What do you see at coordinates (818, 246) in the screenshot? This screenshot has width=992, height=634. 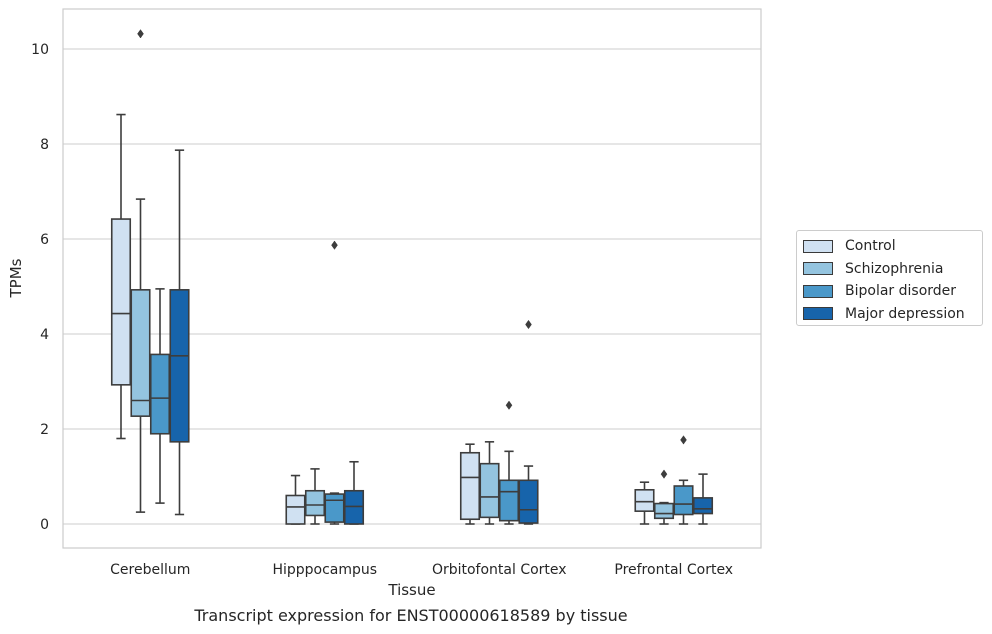 I see `legend-swatch-control` at bounding box center [818, 246].